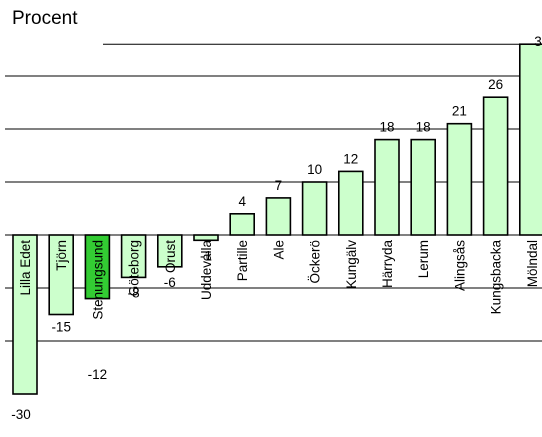 This screenshot has width=542, height=437. What do you see at coordinates (350, 158) in the screenshot?
I see `data-label: 12` at bounding box center [350, 158].